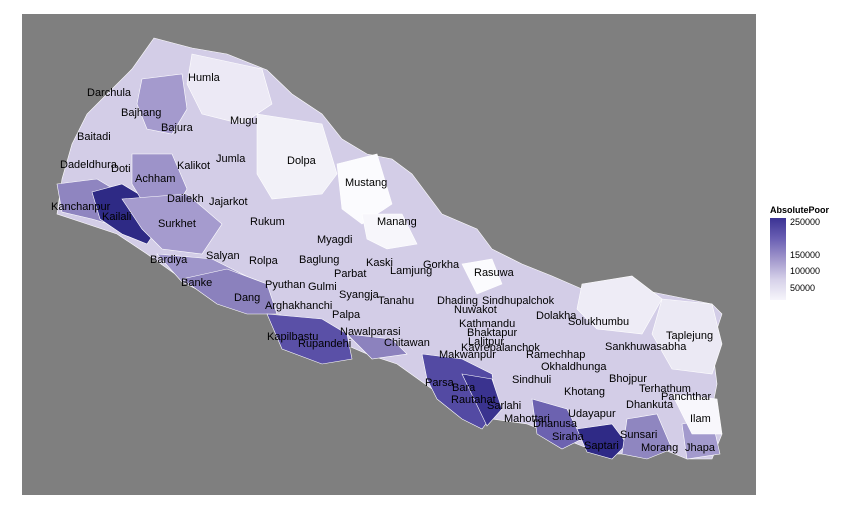 Image resolution: width=864 pixels, height=518 pixels. I want to click on district-label: Mugu, so click(244, 121).